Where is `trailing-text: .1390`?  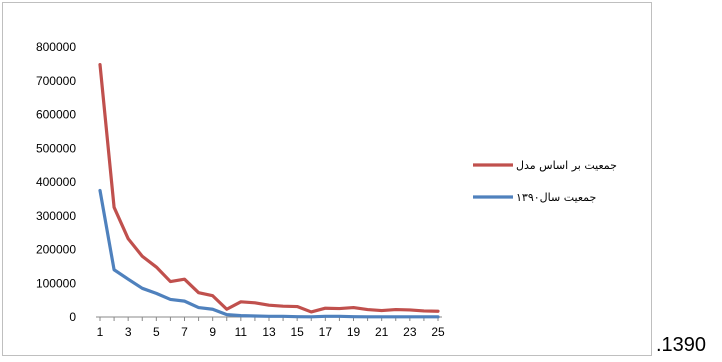
trailing-text: .1390 is located at coordinates (681, 345).